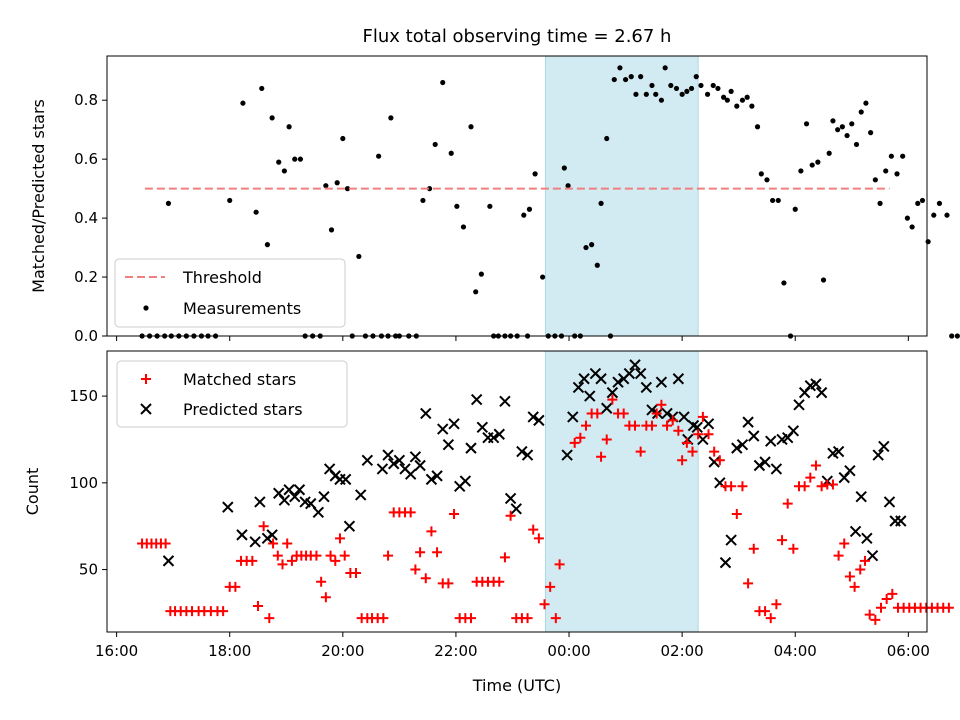 This screenshot has height=720, width=960. I want to click on observing-window-highlight-bottom, so click(621, 491).